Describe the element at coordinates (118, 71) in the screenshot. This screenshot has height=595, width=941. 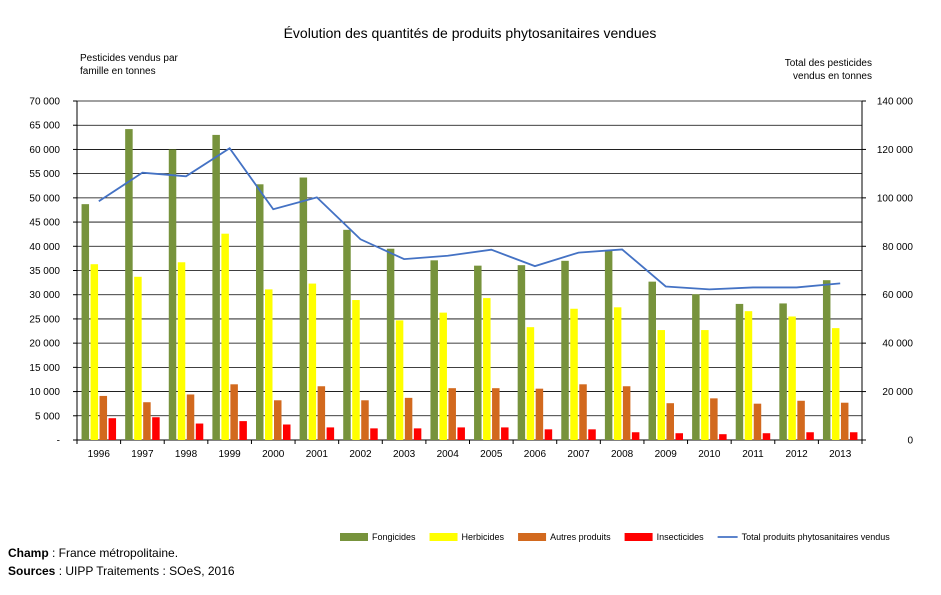
I see `y-axis-left-label-line: famille en tonnes` at that location.